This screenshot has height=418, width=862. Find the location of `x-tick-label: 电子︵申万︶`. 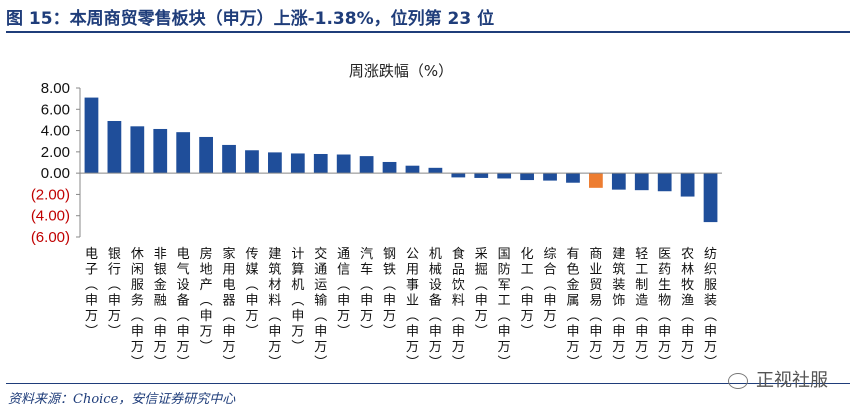

x-tick-label: 电子︵申万︶ is located at coordinates (91, 293).